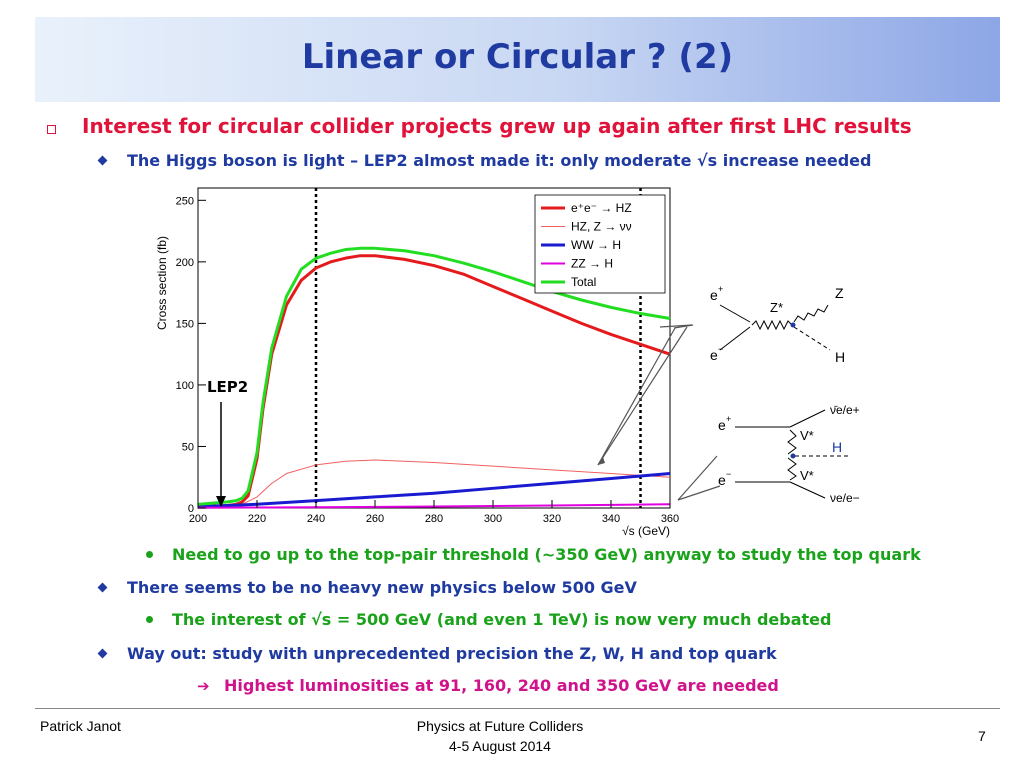 The width and height of the screenshot is (1024, 768). I want to click on x-tick-label: 320, so click(552, 519).